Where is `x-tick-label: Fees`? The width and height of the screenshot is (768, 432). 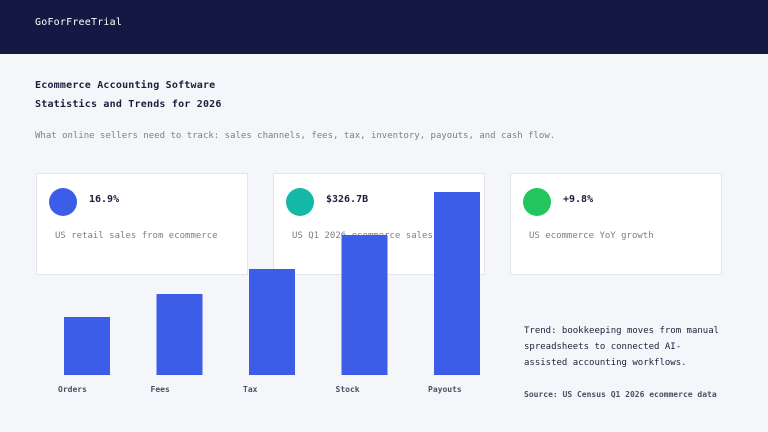 x-tick-label: Fees is located at coordinates (160, 389).